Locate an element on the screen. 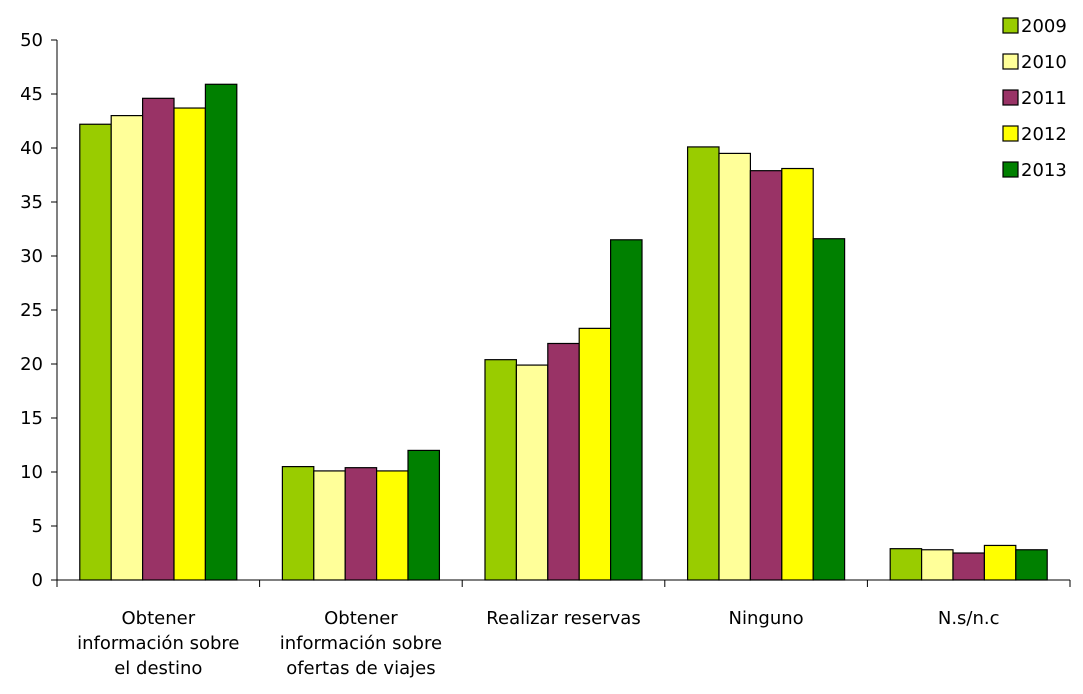 The image size is (1083, 694). x-tick-label-line: el destino is located at coordinates (158, 668).